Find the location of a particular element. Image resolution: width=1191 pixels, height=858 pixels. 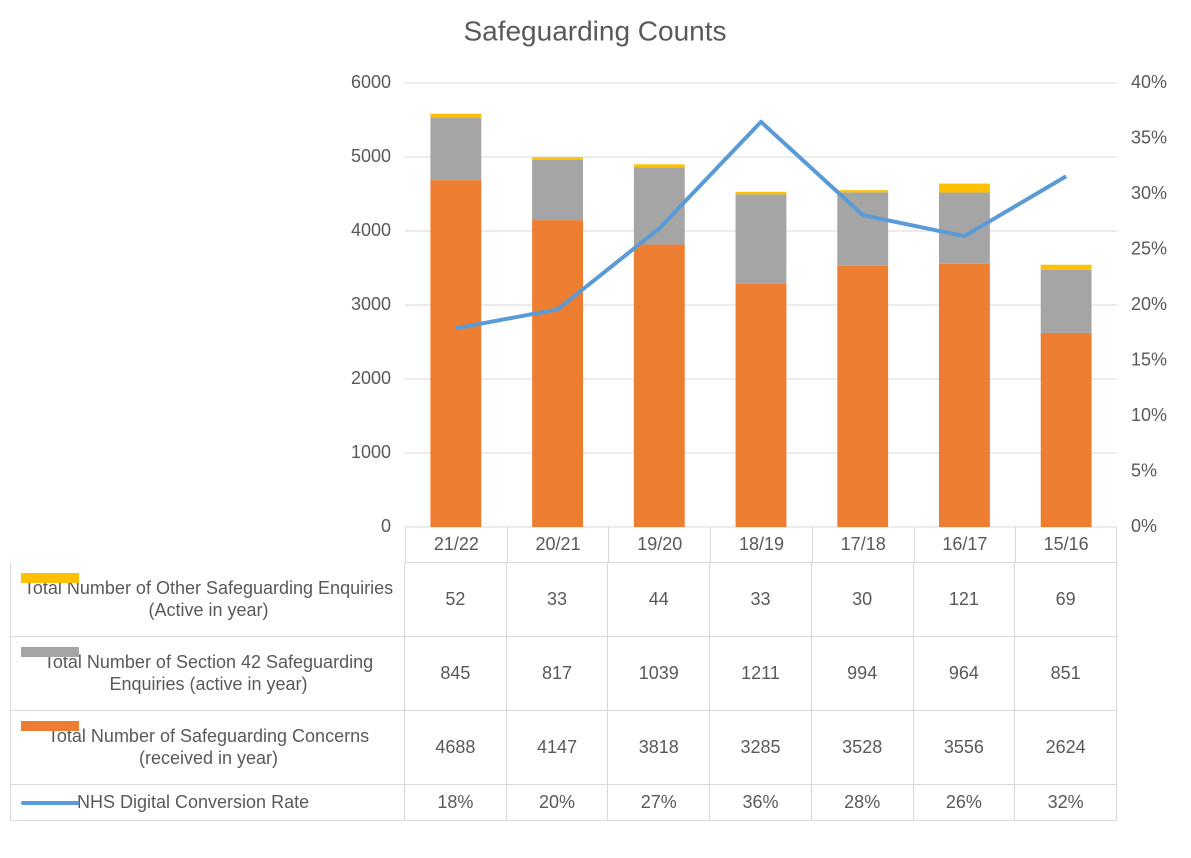

table-cell: 817 is located at coordinates (557, 674).